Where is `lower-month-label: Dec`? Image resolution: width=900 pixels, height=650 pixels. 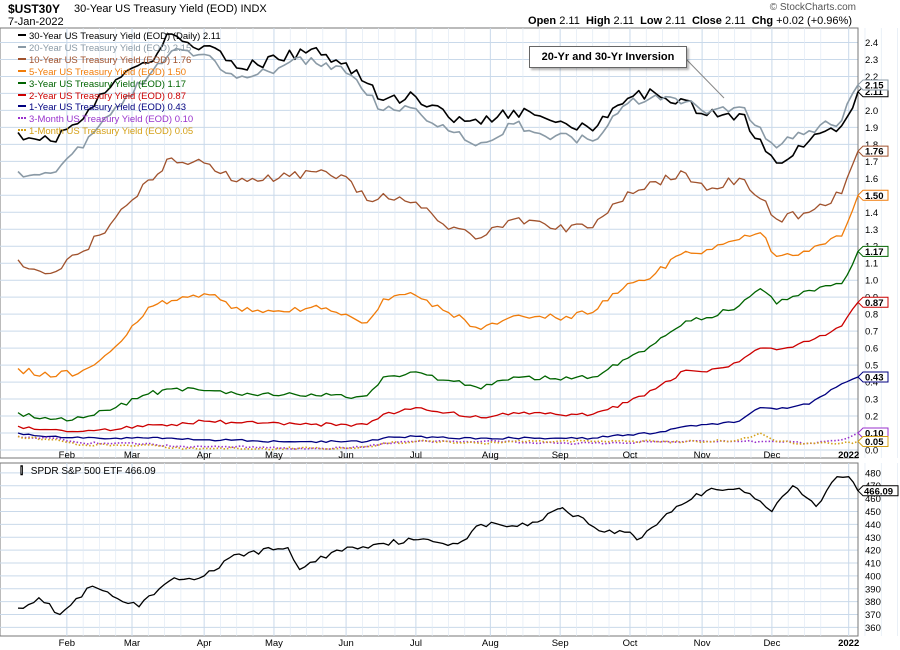
lower-month-label: Dec is located at coordinates (771, 643).